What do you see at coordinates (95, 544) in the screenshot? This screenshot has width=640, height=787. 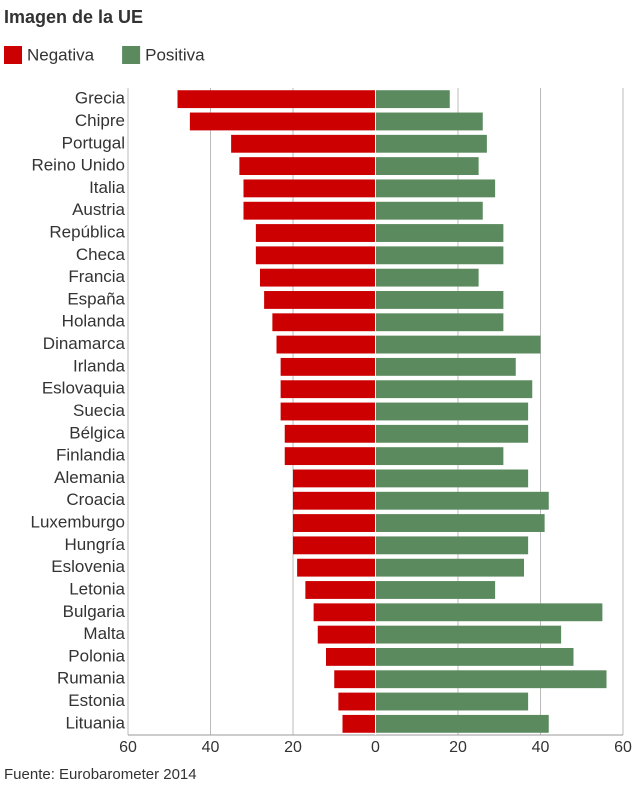 I see `y-tick-label: Hungría` at bounding box center [95, 544].